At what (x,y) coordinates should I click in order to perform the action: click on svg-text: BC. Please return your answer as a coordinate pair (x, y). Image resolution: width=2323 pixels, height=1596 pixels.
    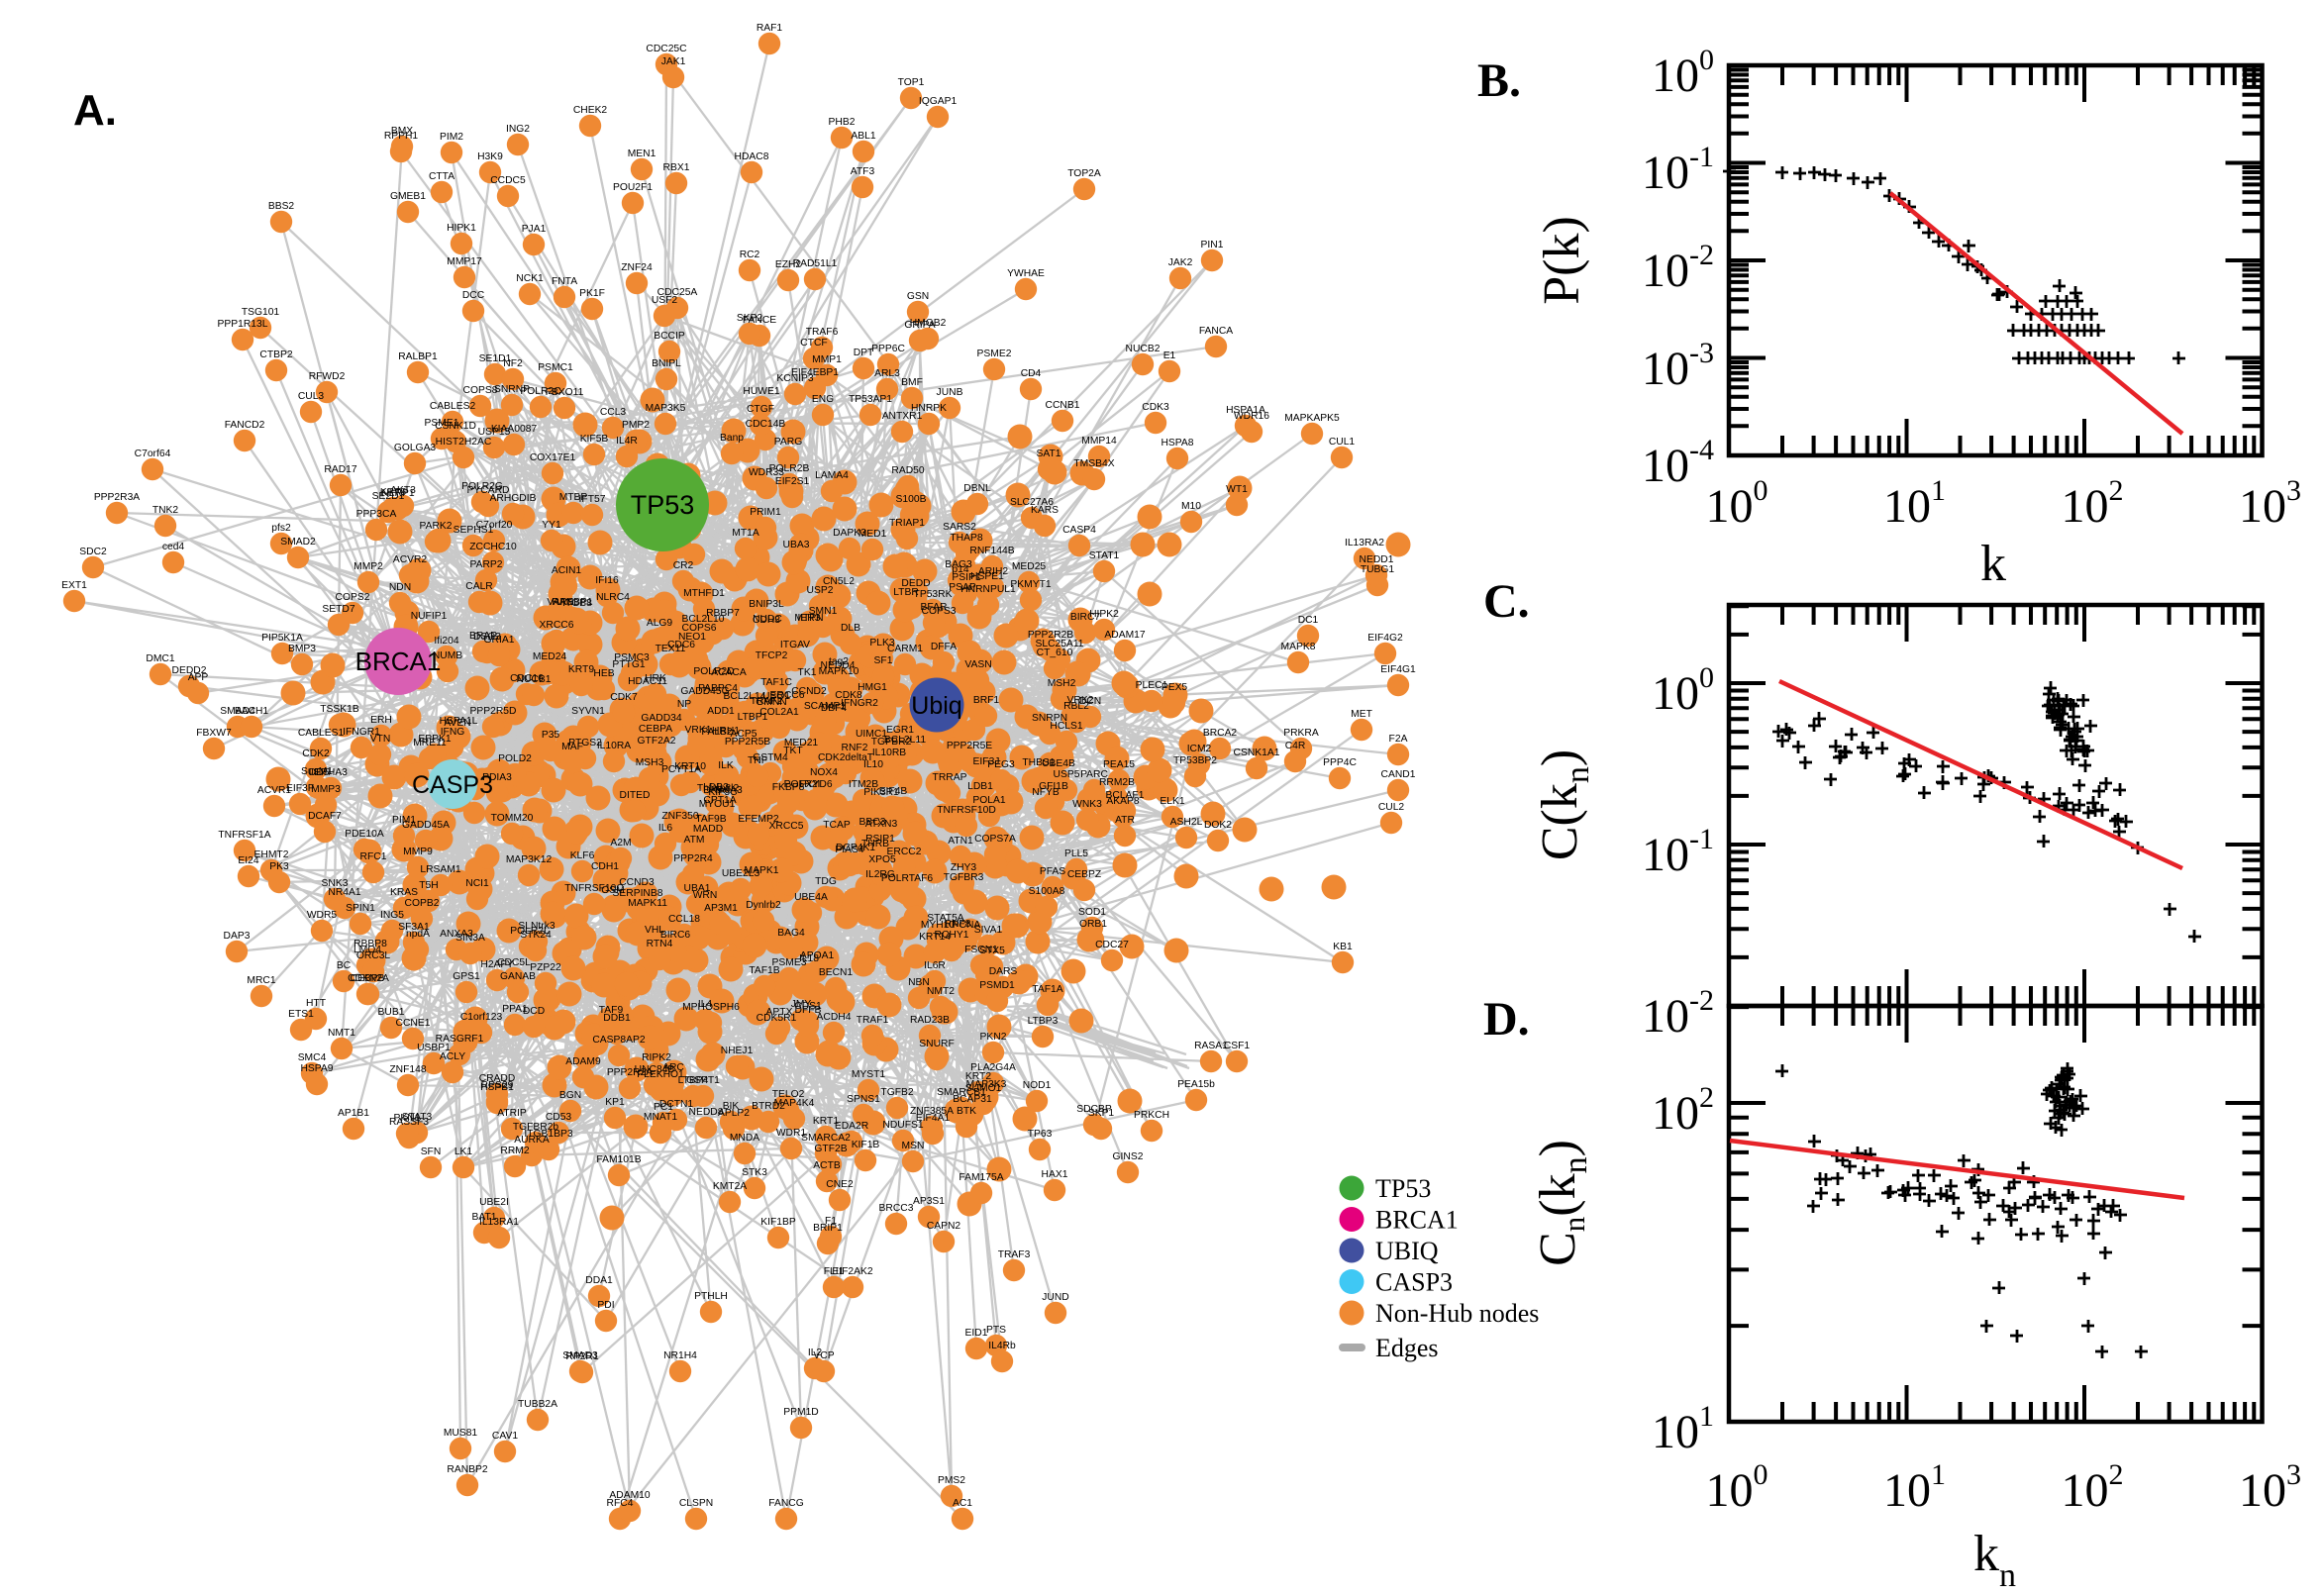
    Looking at the image, I should click on (345, 965).